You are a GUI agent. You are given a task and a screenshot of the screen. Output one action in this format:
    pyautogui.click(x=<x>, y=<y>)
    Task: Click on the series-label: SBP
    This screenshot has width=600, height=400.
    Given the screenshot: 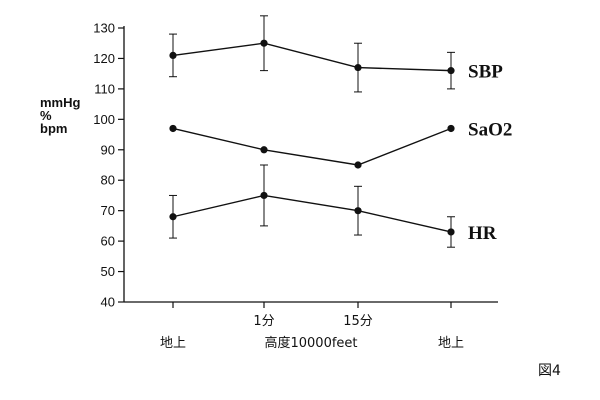 What is the action you would take?
    pyautogui.click(x=485, y=72)
    